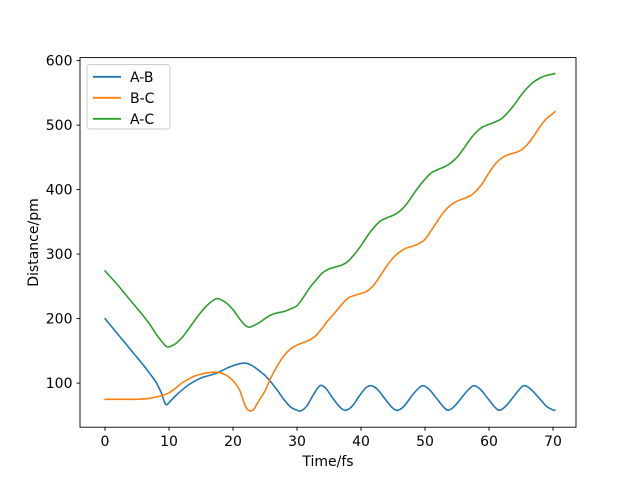 This screenshot has height=484, width=640. What do you see at coordinates (489, 442) in the screenshot?
I see `x-tick-label: 60` at bounding box center [489, 442].